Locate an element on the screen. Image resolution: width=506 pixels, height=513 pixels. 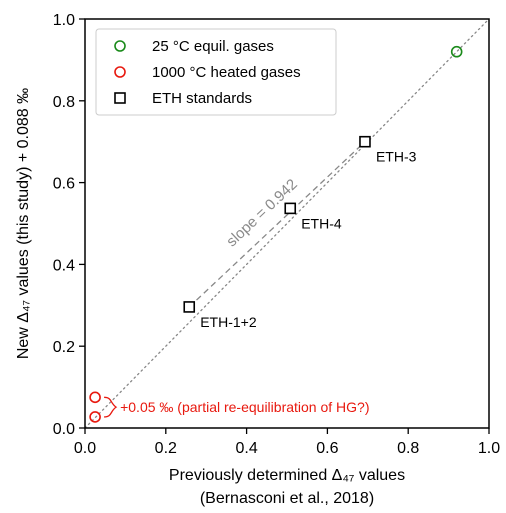
x-axis-label-source: (Bernasconi et al., 2018) is located at coordinates (287, 498).